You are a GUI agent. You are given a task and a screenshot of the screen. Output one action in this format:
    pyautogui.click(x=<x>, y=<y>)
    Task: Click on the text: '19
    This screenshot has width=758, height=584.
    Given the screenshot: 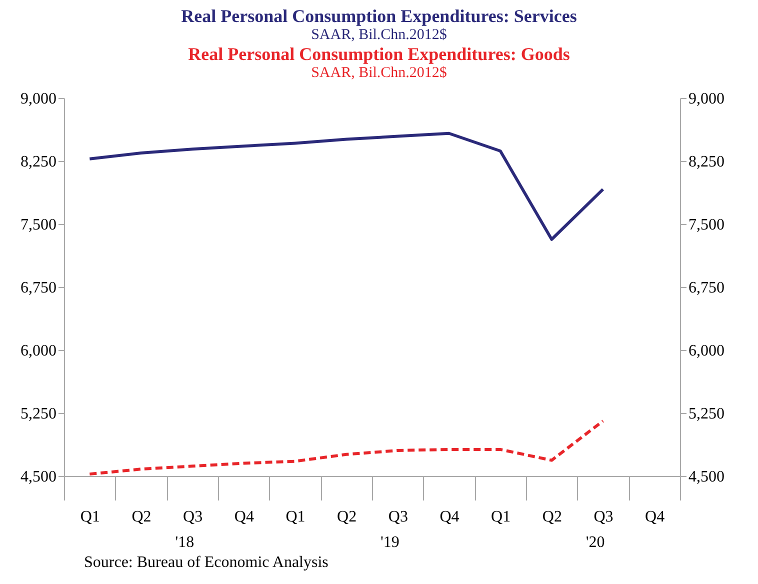 What is the action you would take?
    pyautogui.click(x=390, y=543)
    